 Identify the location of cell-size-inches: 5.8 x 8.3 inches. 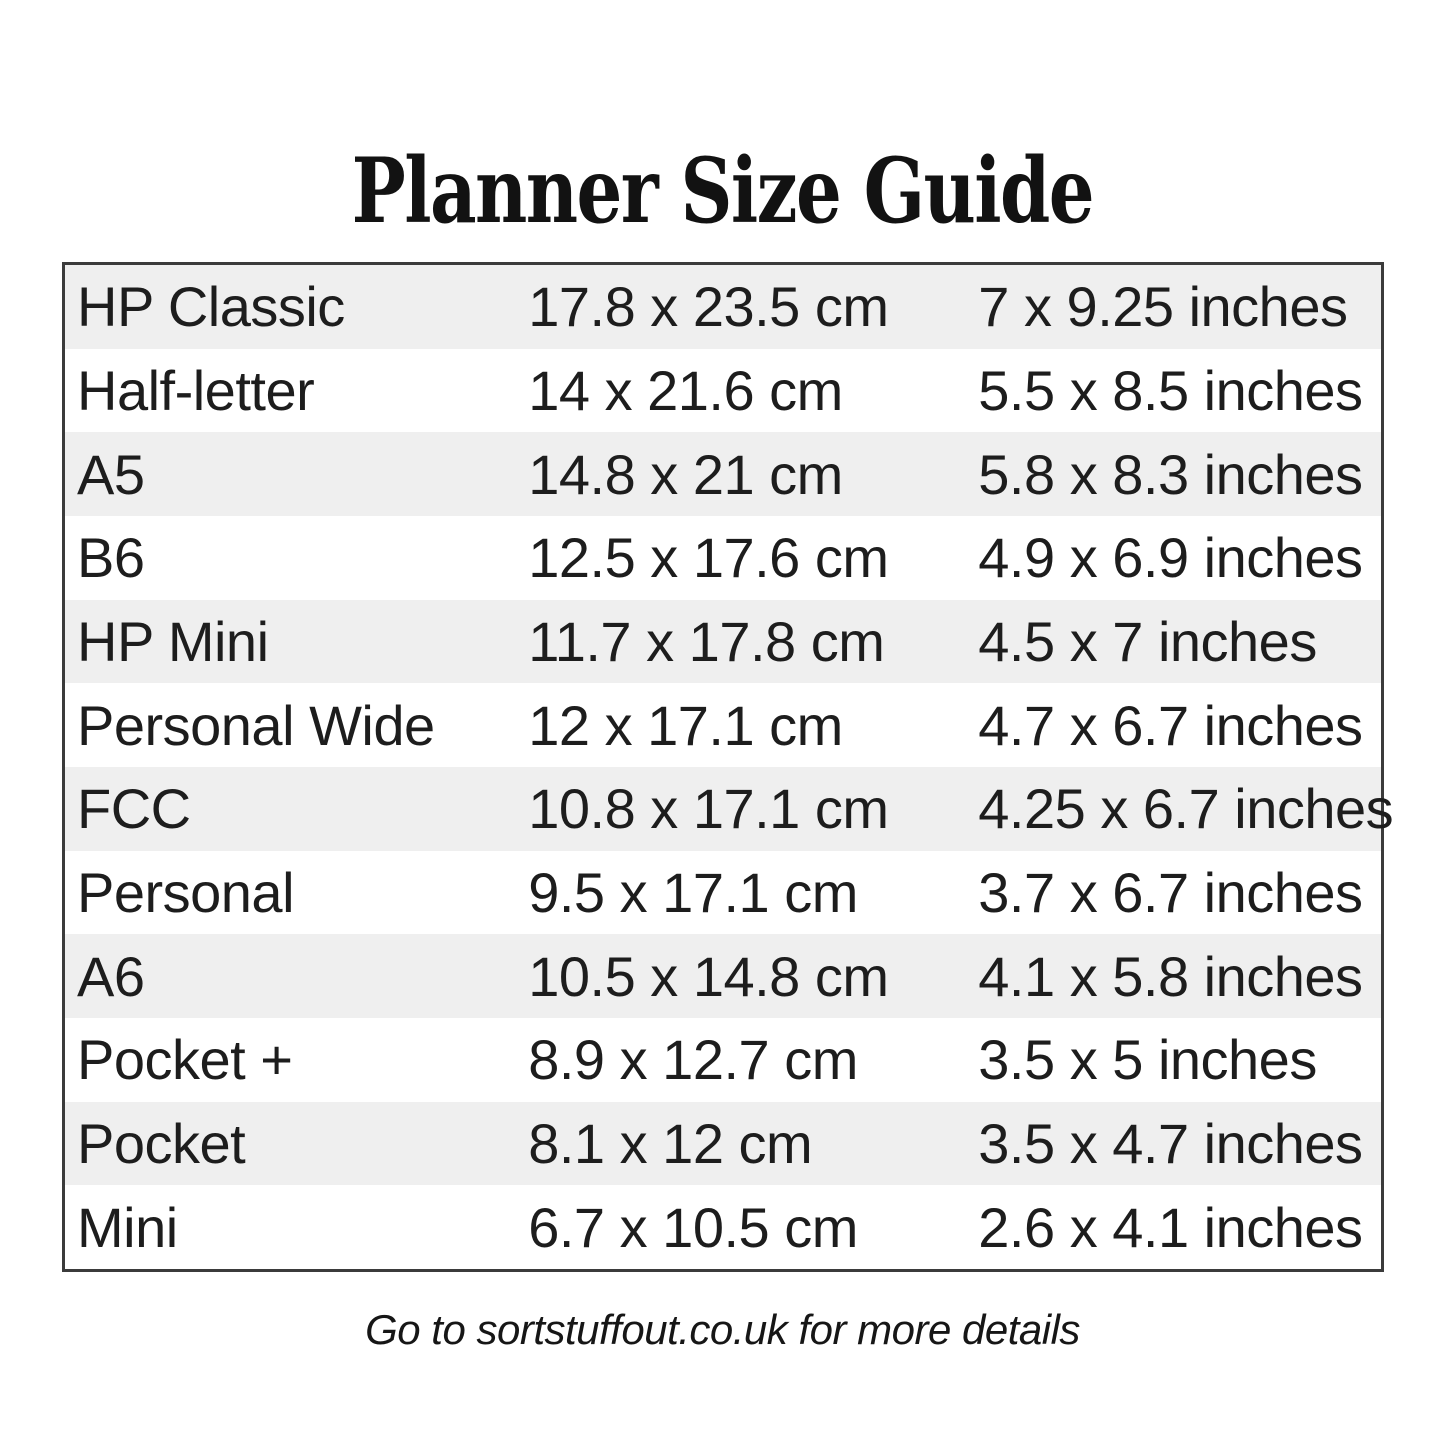
(1170, 474).